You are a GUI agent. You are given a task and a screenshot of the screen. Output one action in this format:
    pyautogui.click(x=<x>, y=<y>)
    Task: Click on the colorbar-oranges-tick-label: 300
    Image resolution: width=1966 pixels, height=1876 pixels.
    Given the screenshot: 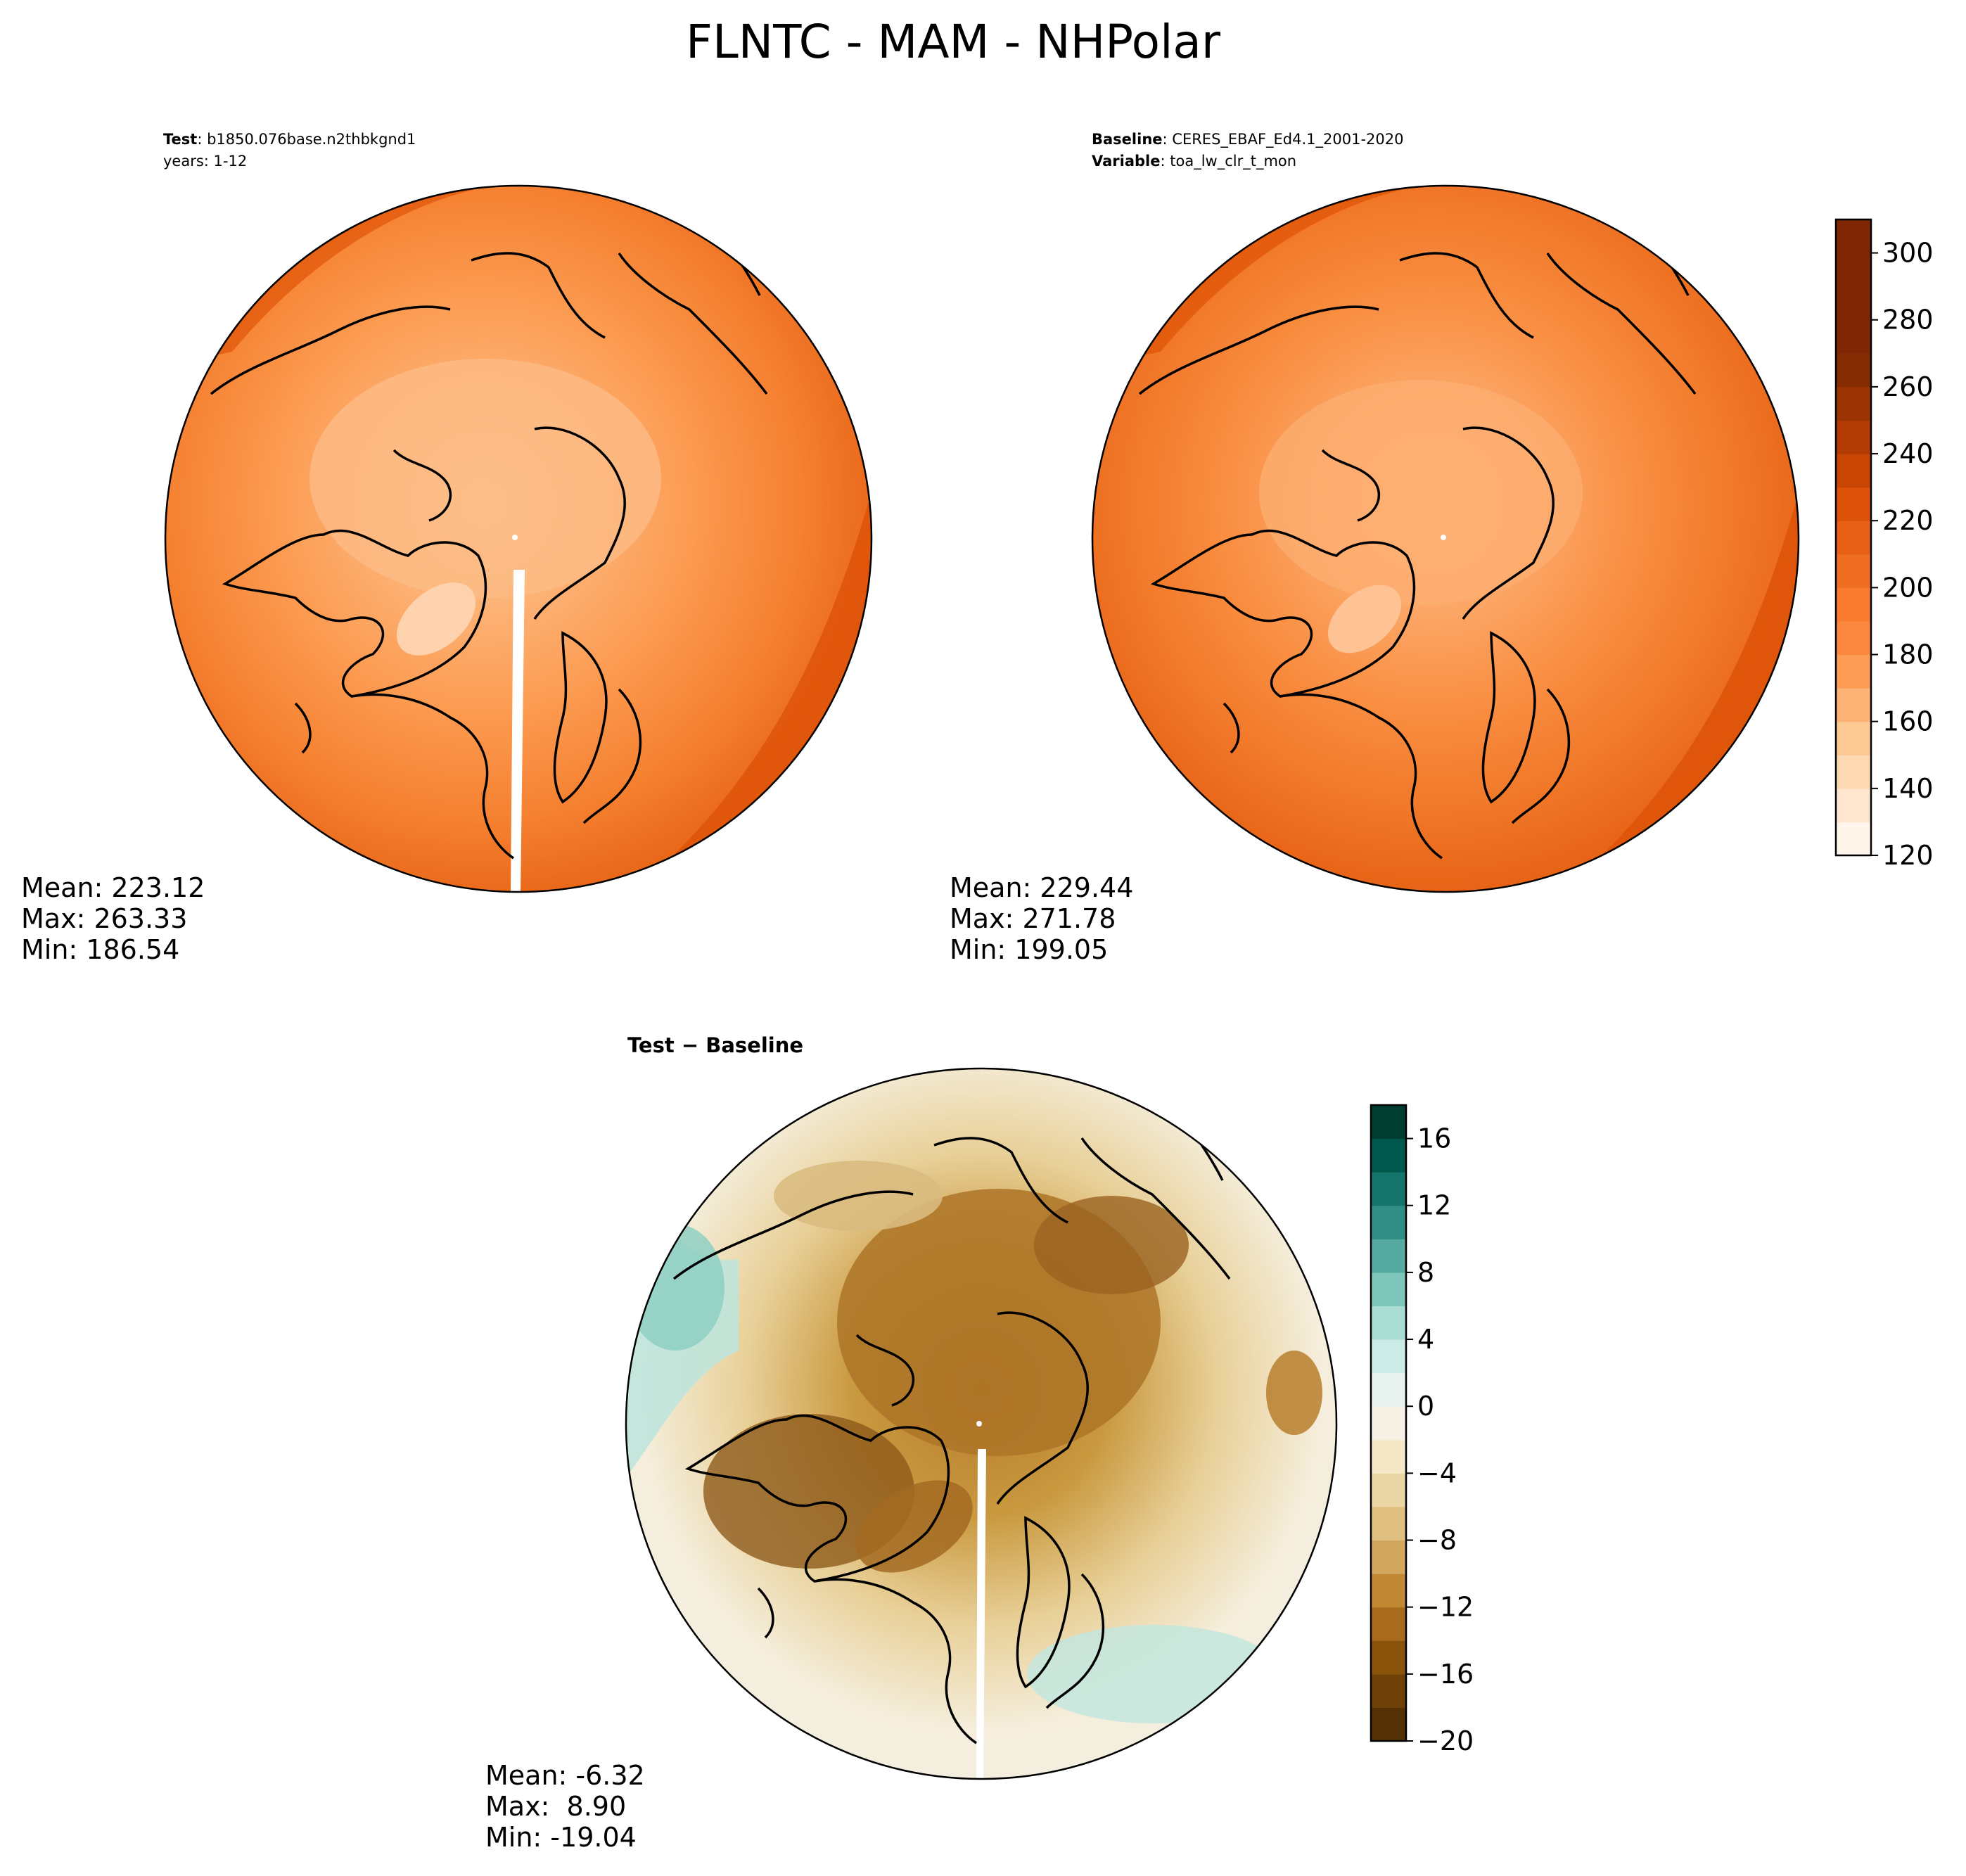 What is the action you would take?
    pyautogui.click(x=1908, y=253)
    